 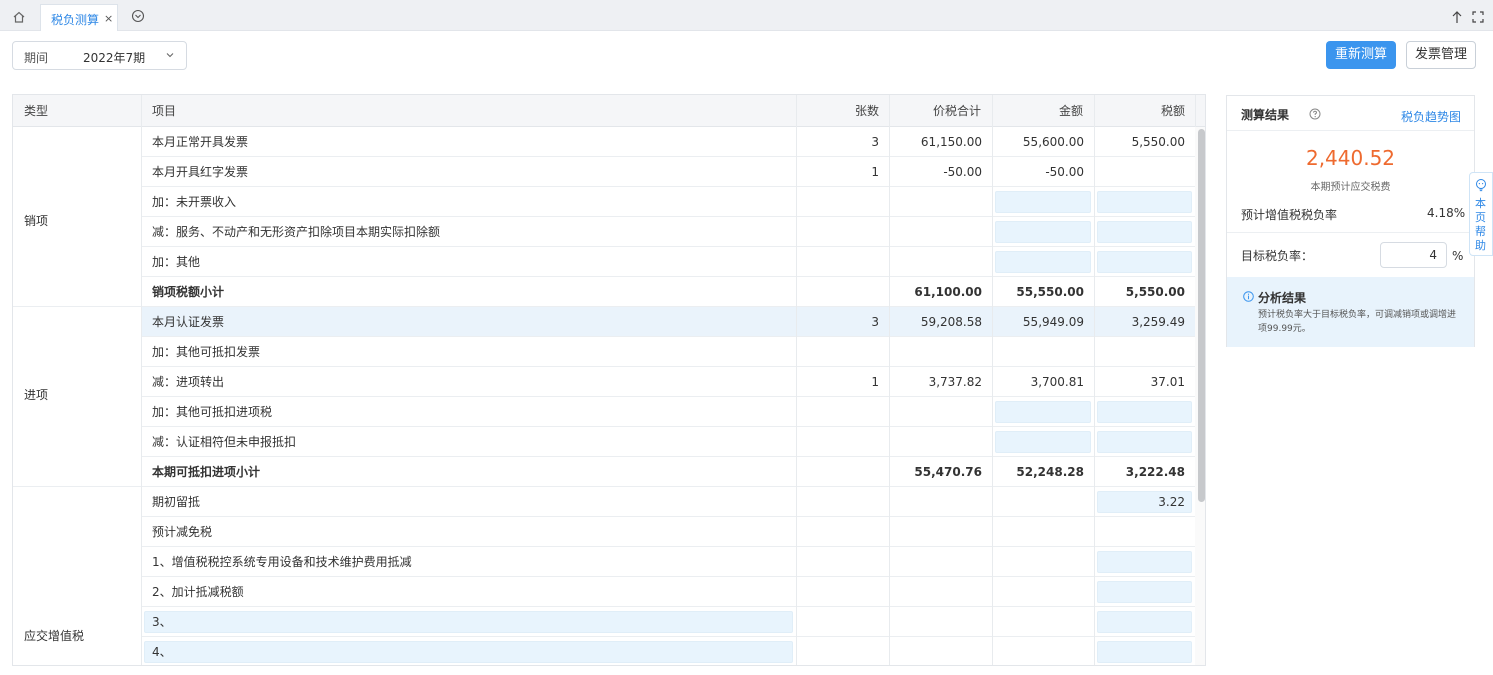 What do you see at coordinates (1050, 472) in the screenshot?
I see `cell-amount: 52,248.28` at bounding box center [1050, 472].